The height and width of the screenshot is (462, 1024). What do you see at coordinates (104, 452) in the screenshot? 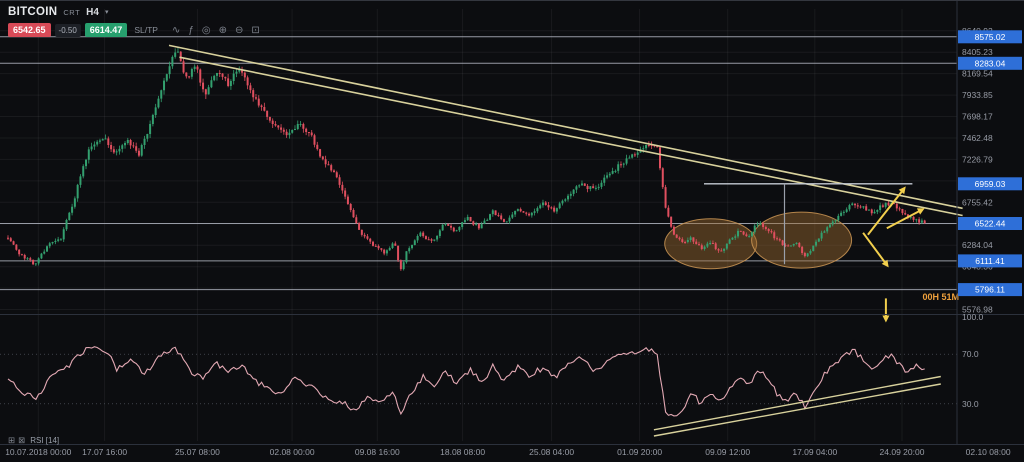
I see `time-tick-label: 17.07 16:00` at bounding box center [104, 452].